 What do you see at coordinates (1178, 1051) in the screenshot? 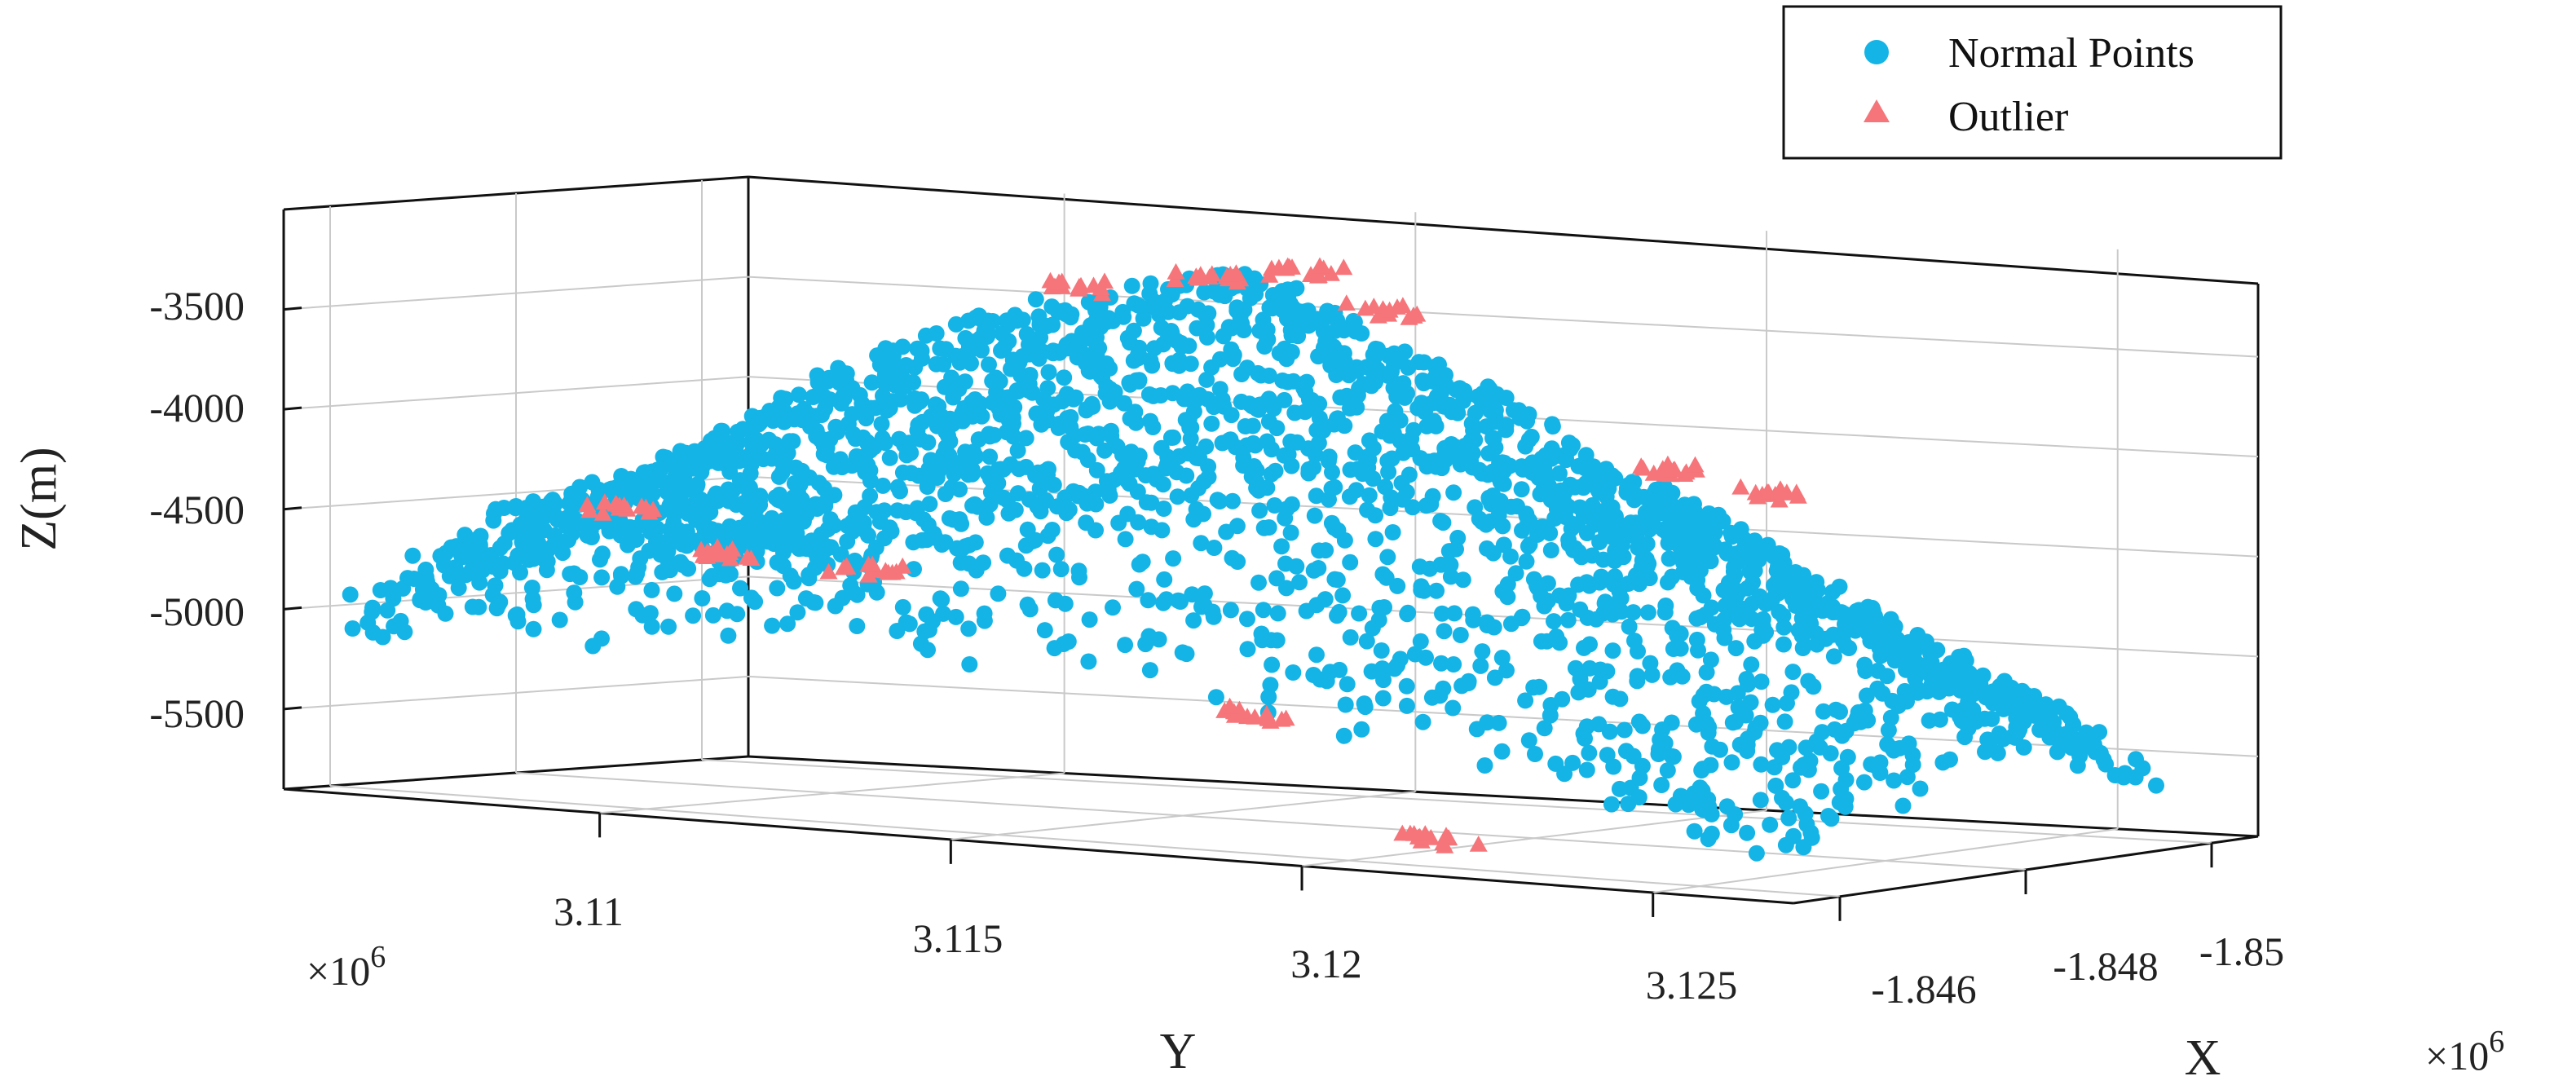
I see `y-axis-label: Y` at bounding box center [1178, 1051].